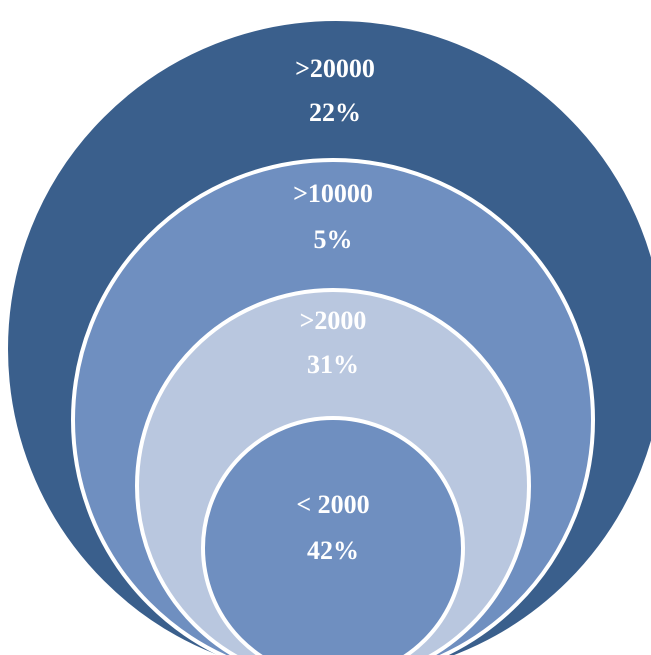  What do you see at coordinates (333, 239) in the screenshot?
I see `ring-over-10000-value: 5%` at bounding box center [333, 239].